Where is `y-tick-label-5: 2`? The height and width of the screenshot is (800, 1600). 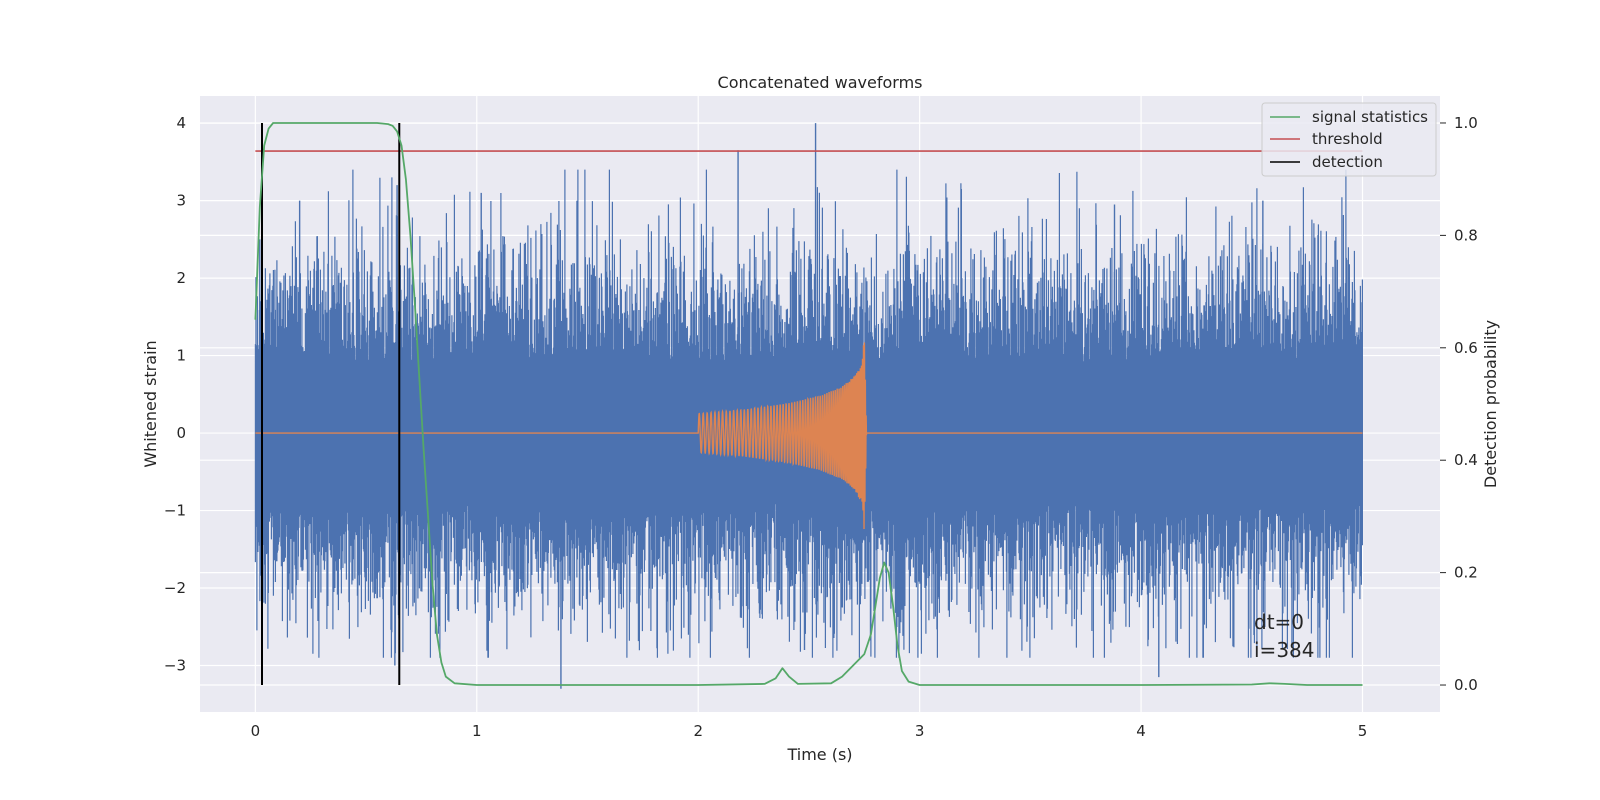
y-tick-label-5: 2 is located at coordinates (181, 278).